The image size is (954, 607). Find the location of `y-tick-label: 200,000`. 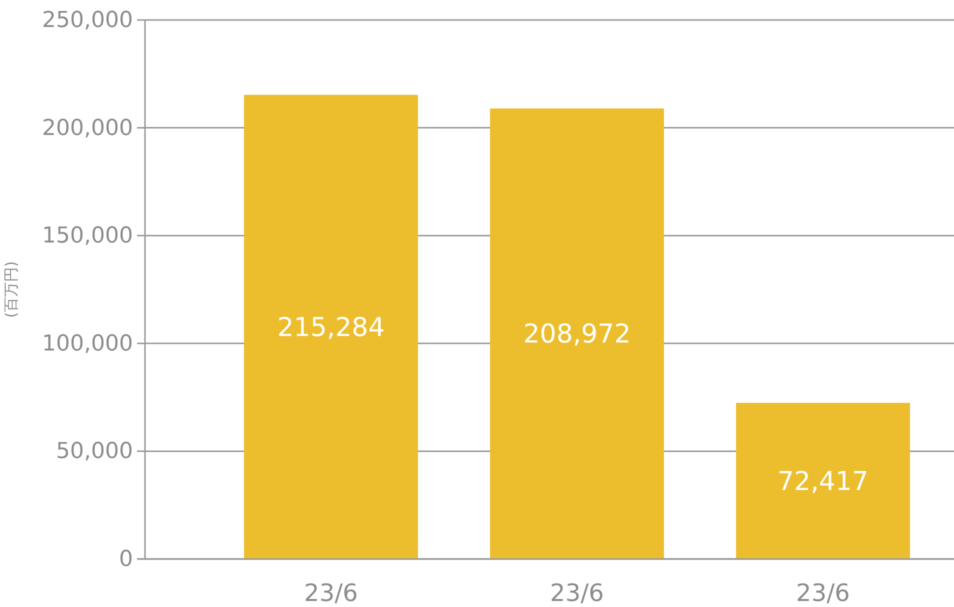

y-tick-label: 200,000 is located at coordinates (87, 128).